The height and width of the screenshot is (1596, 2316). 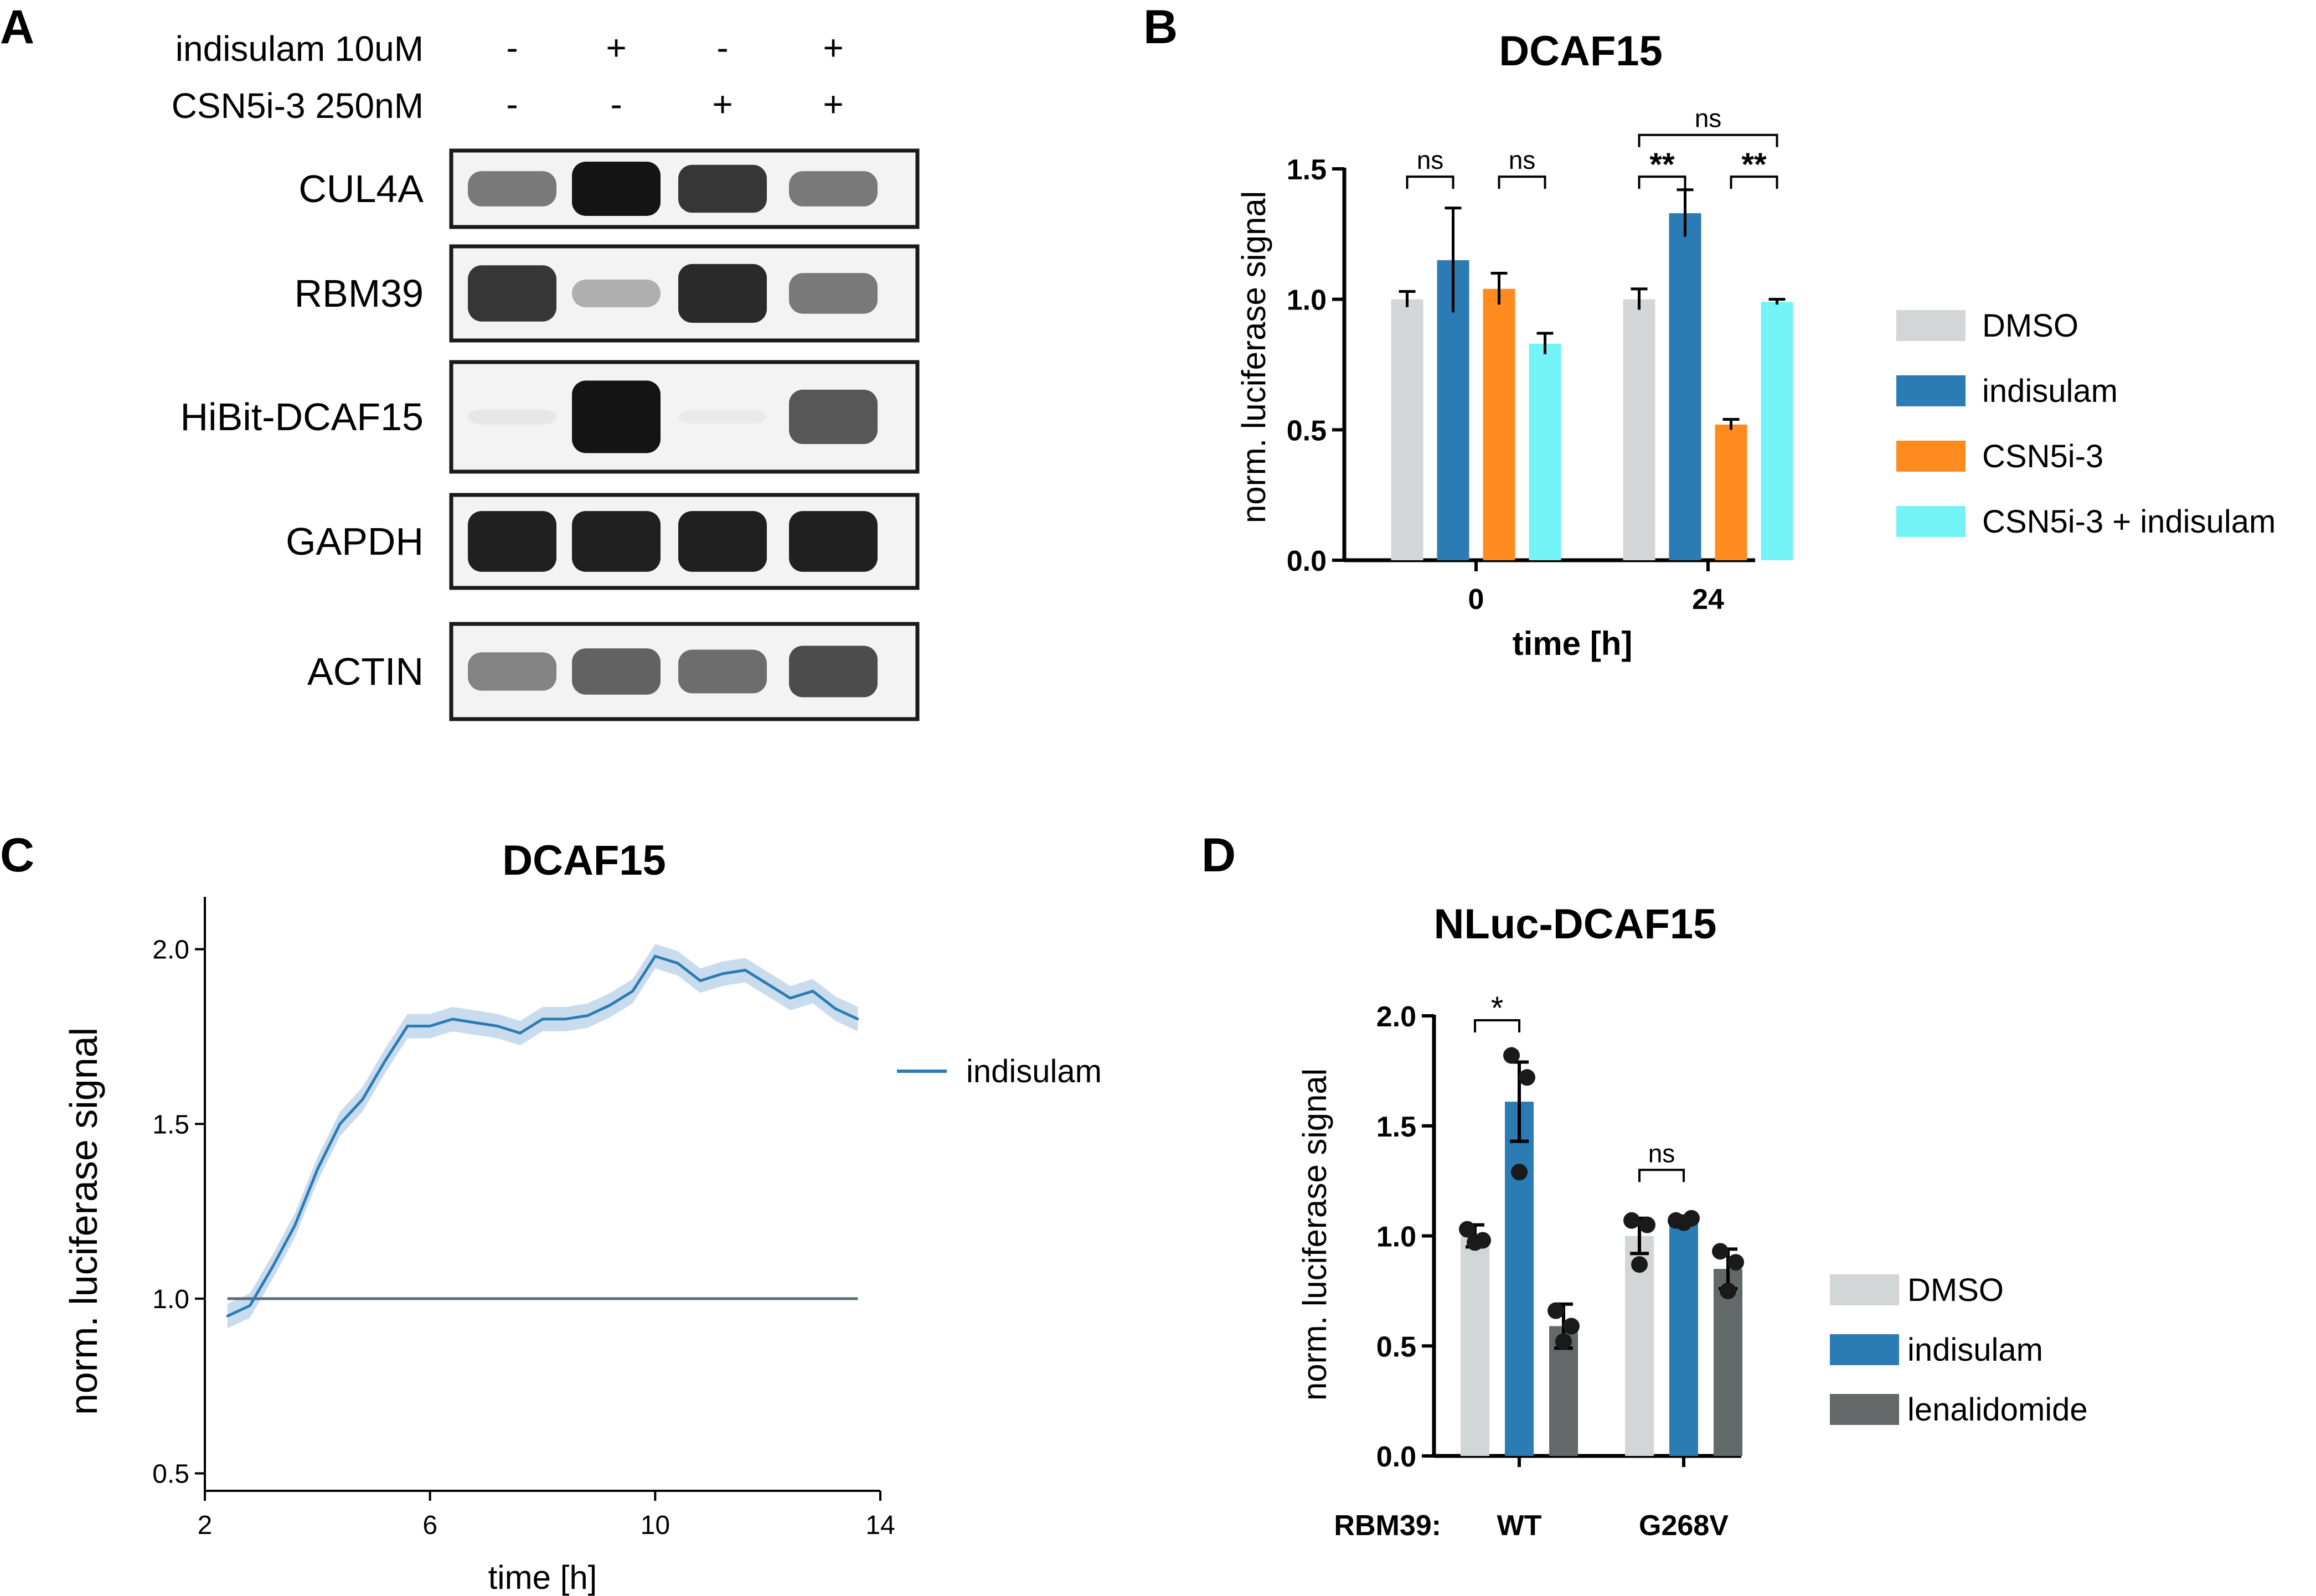 I want to click on blot-row-label: GAPDH, so click(x=355, y=541).